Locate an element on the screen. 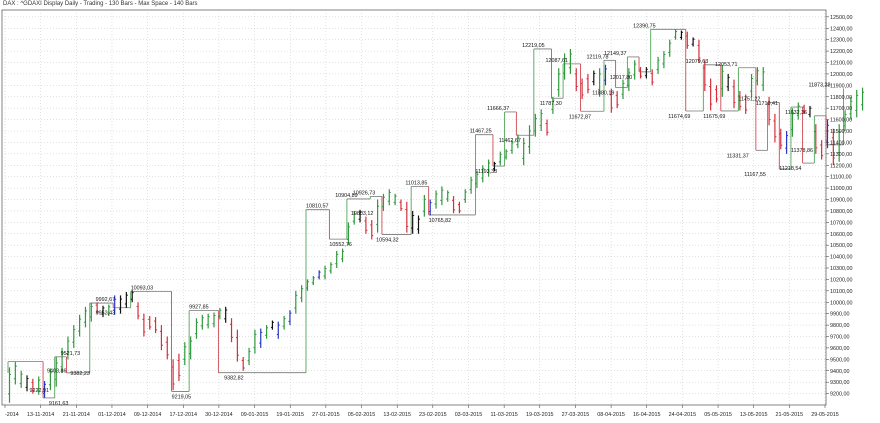  y-tick-label: 10100,00 is located at coordinates (841, 292).